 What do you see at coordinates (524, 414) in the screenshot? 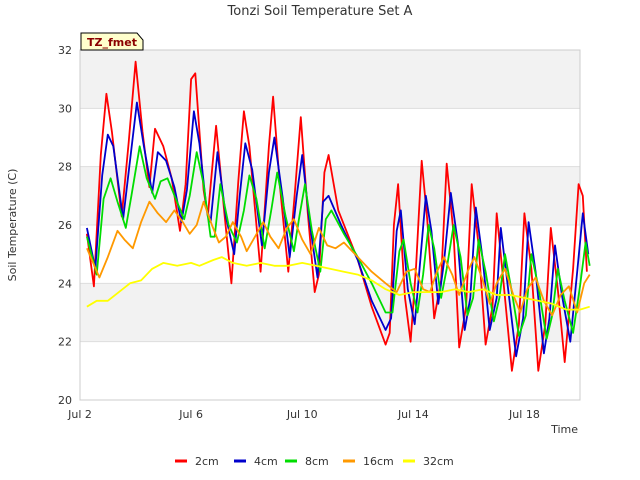
I see `x-tick-label: Jul 18` at bounding box center [524, 414].